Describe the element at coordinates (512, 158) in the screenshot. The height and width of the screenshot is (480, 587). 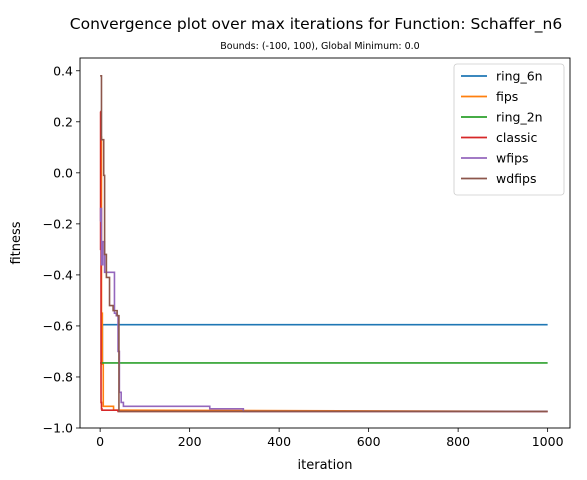
I see `legend-label-wfips: wfips` at that location.